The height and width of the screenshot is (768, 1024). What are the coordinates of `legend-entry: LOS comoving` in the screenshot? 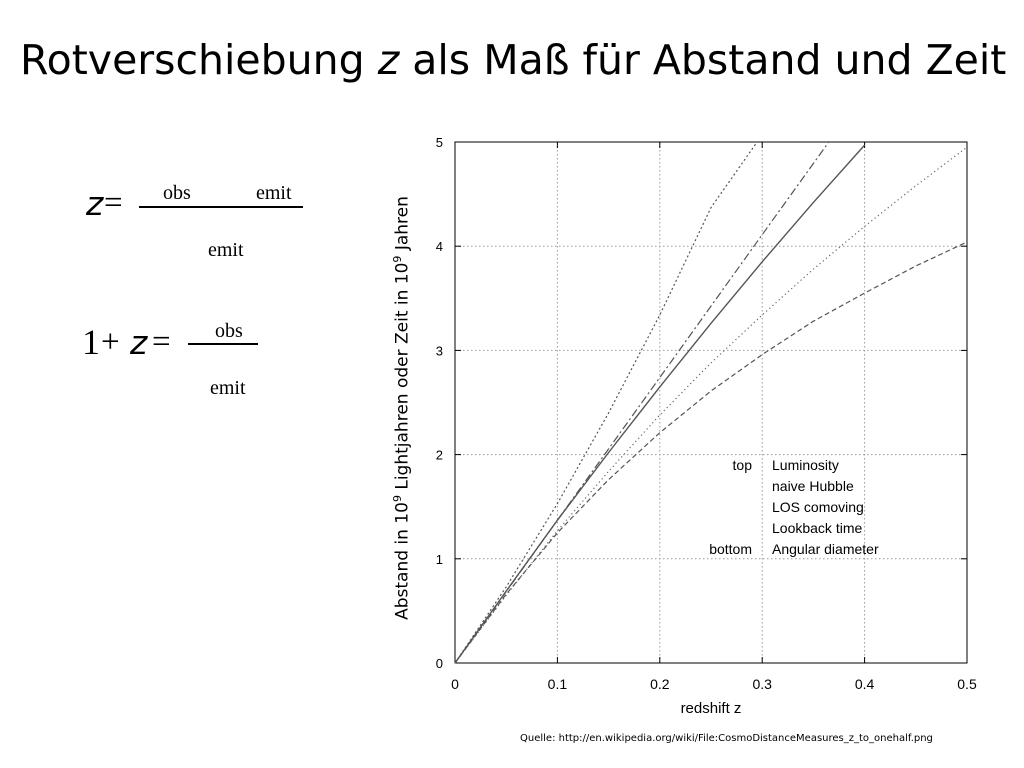 It's located at (818, 507).